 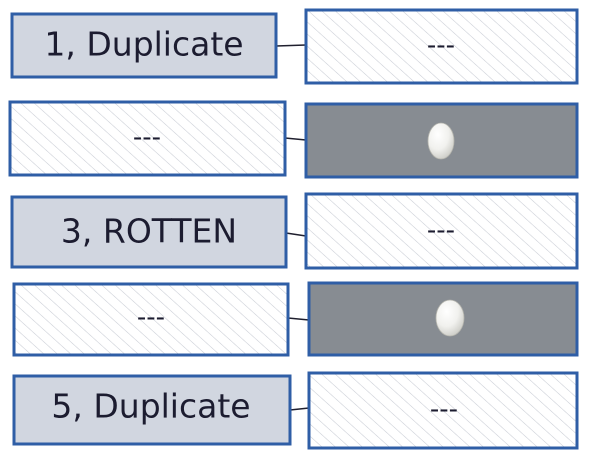 I want to click on left-cell-row-3: 3, ROTTEN, so click(x=149, y=232).